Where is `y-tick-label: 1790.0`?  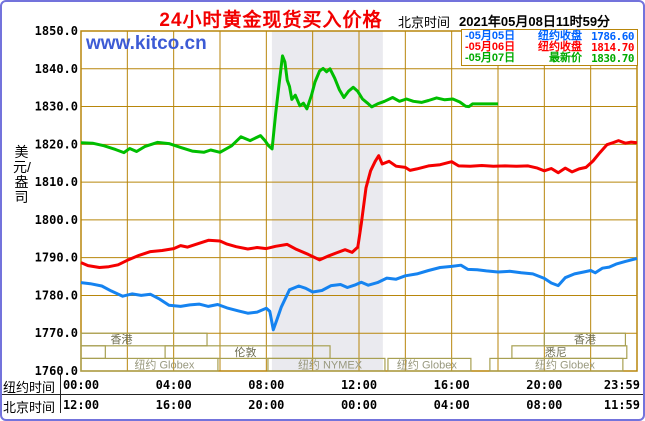
y-tick-label: 1790.0 is located at coordinates (56, 258).